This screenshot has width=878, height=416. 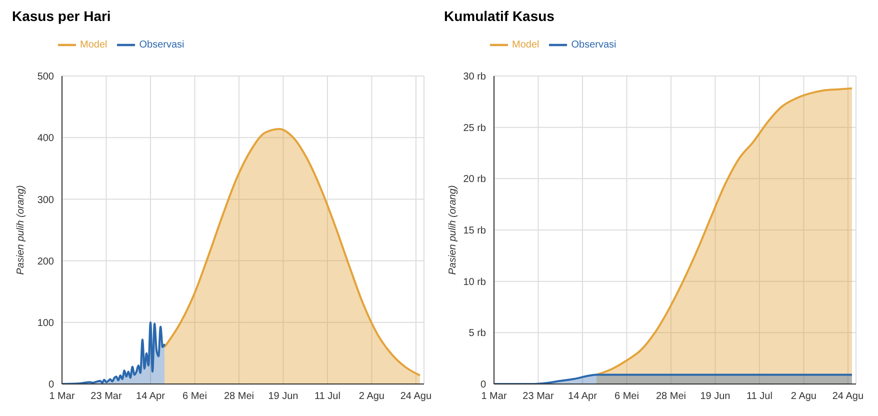 What do you see at coordinates (45, 262) in the screenshot?
I see `y-tick-label: 200` at bounding box center [45, 262].